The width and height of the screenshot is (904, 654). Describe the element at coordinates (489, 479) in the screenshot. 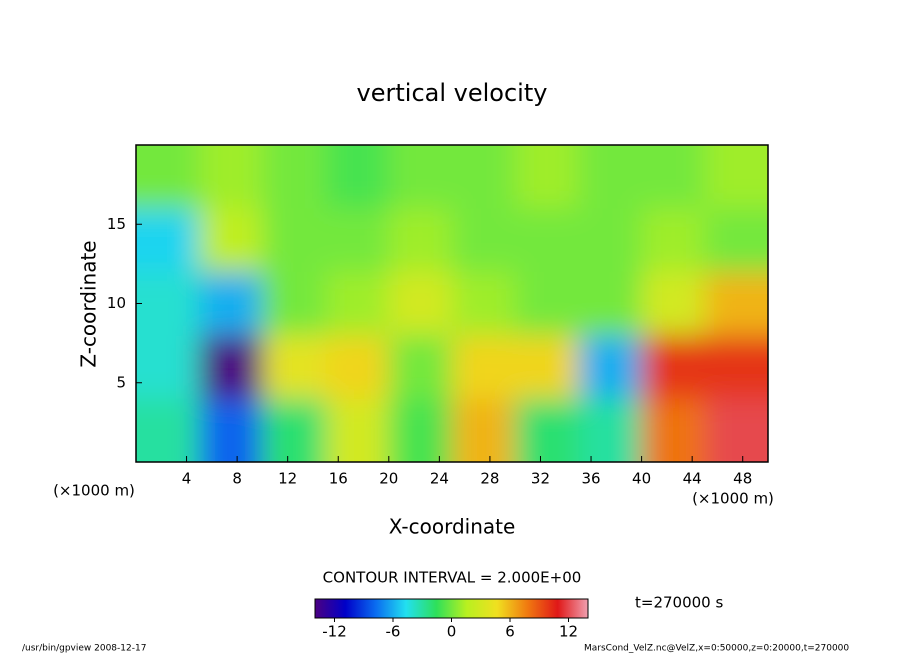

I see `x-tick-label: 28` at that location.